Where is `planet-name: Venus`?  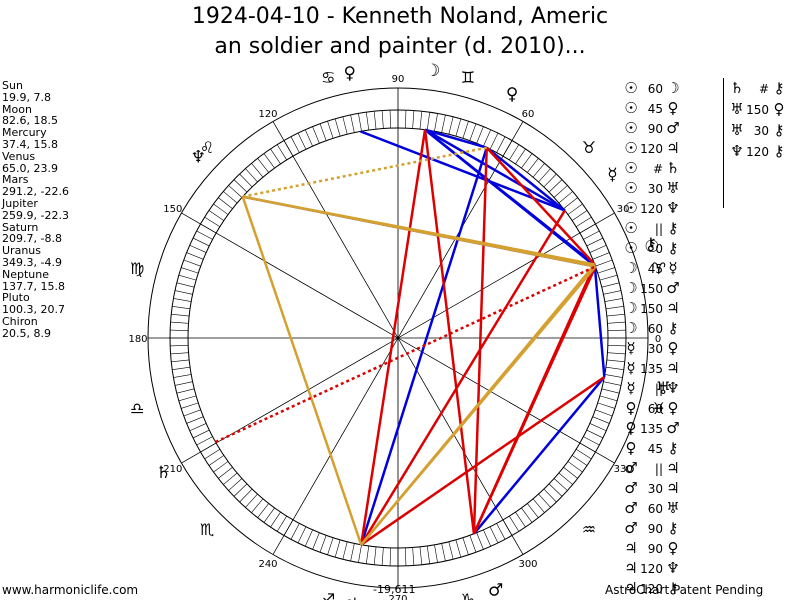
planet-name: Venus is located at coordinates (19, 156).